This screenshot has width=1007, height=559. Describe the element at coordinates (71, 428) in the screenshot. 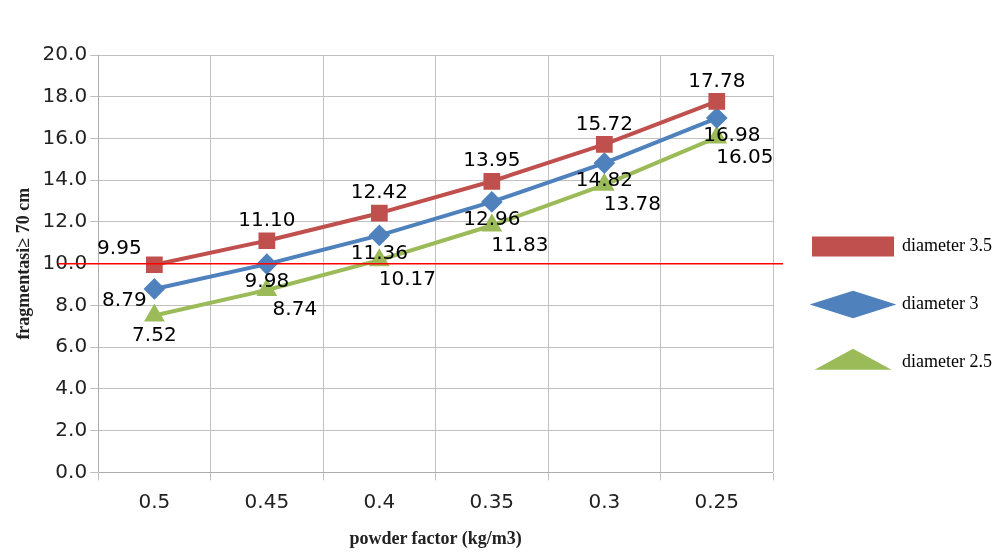

I see `y-tick-label: 2.0` at that location.